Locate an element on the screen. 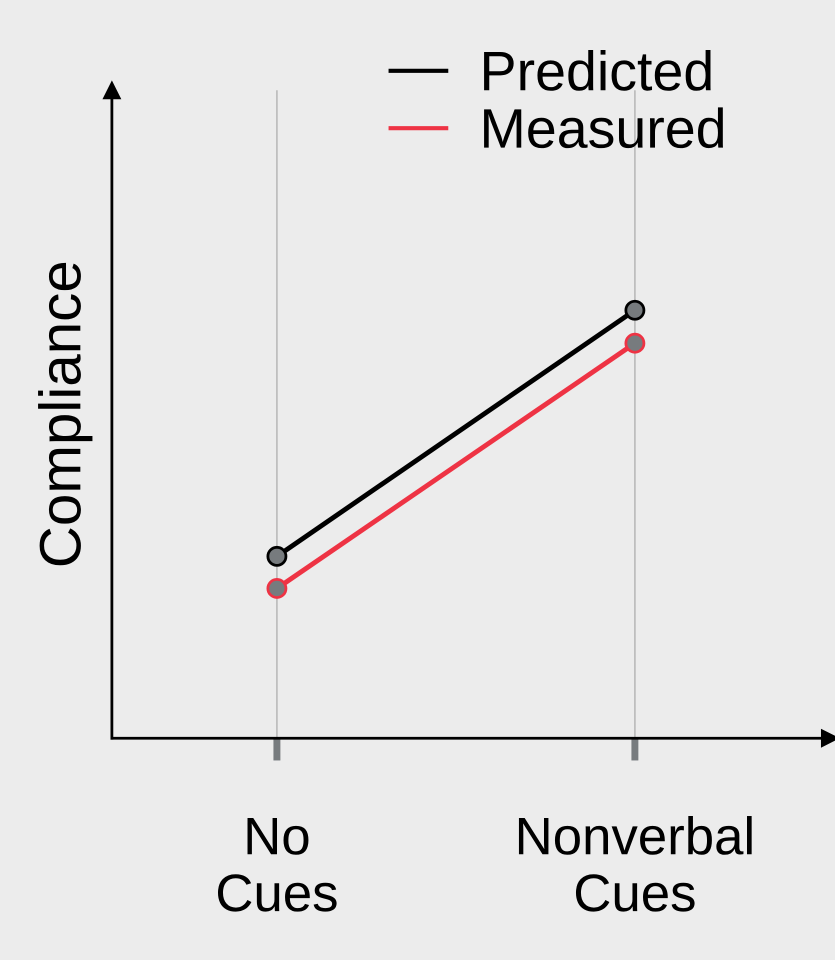  x-tick-label: No Cues is located at coordinates (277, 865).